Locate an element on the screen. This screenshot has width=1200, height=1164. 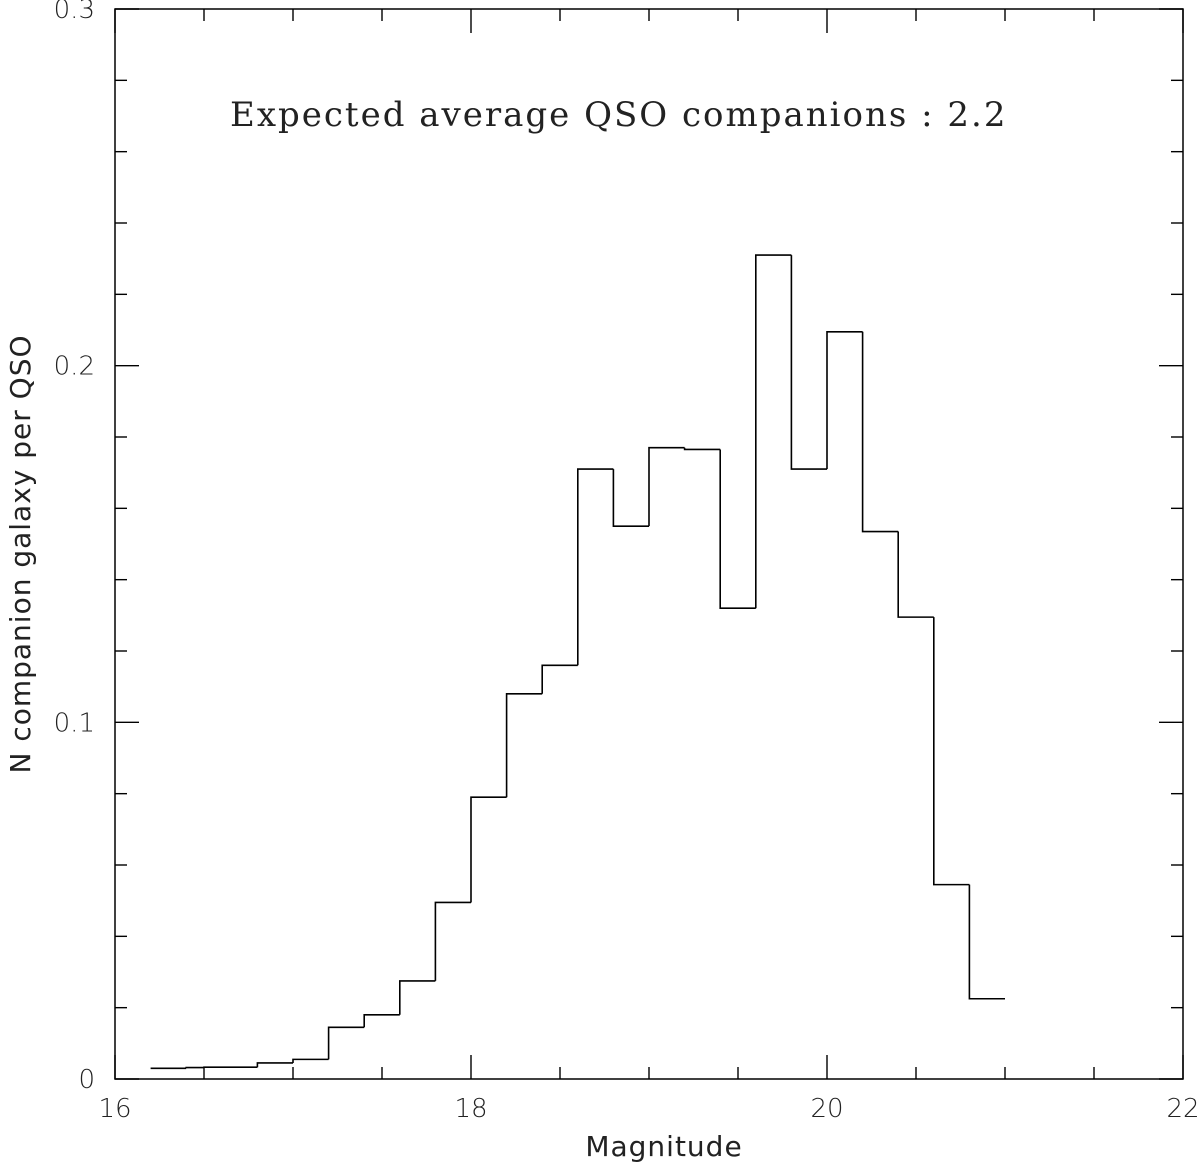
y-axis-title: N companion galaxy per QSO is located at coordinates (20, 553).